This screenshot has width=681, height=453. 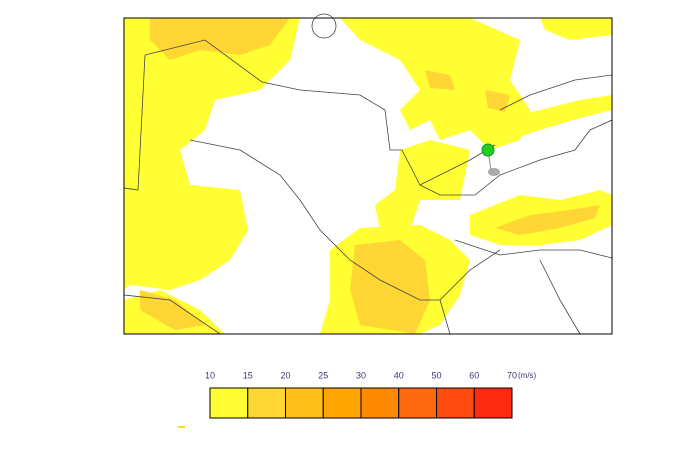 I want to click on location-pin, so click(x=488, y=150).